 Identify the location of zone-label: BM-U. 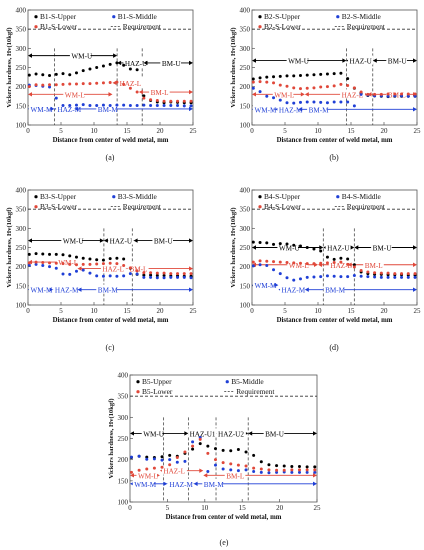
(164, 242).